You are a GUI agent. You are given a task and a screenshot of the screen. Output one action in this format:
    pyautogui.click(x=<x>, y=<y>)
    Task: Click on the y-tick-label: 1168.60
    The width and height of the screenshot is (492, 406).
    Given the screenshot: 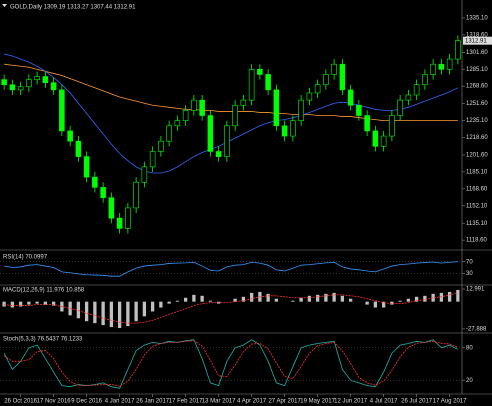 What is the action you would take?
    pyautogui.click(x=477, y=189)
    